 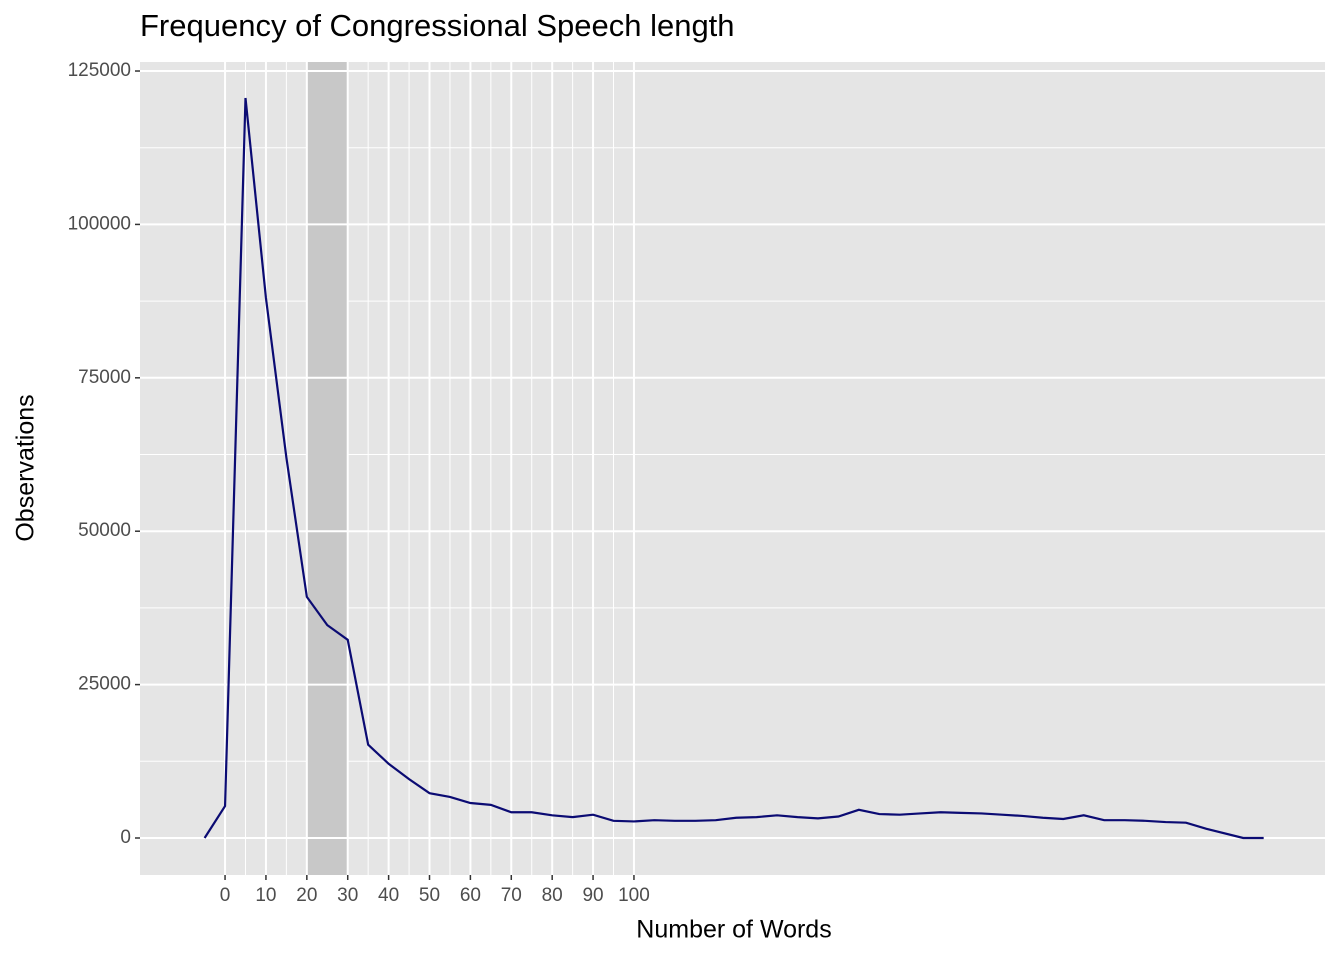 I want to click on x-tick-label: 30, so click(x=347, y=895).